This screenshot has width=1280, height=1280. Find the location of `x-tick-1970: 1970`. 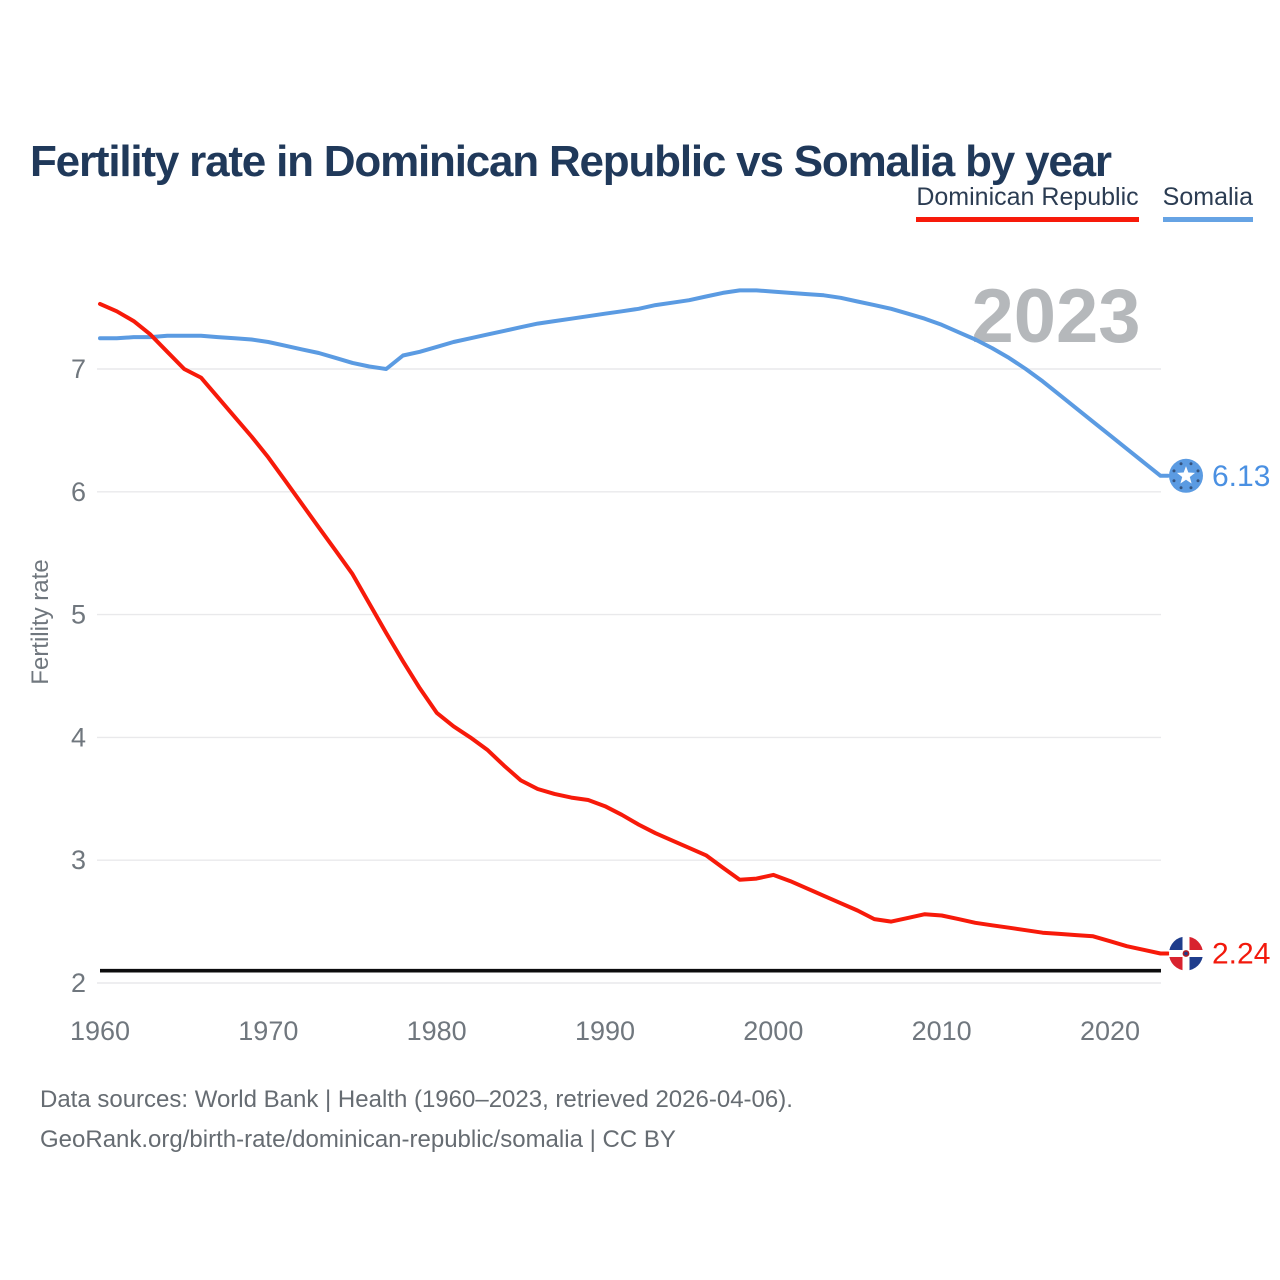

x-tick-1970: 1970 is located at coordinates (268, 1031).